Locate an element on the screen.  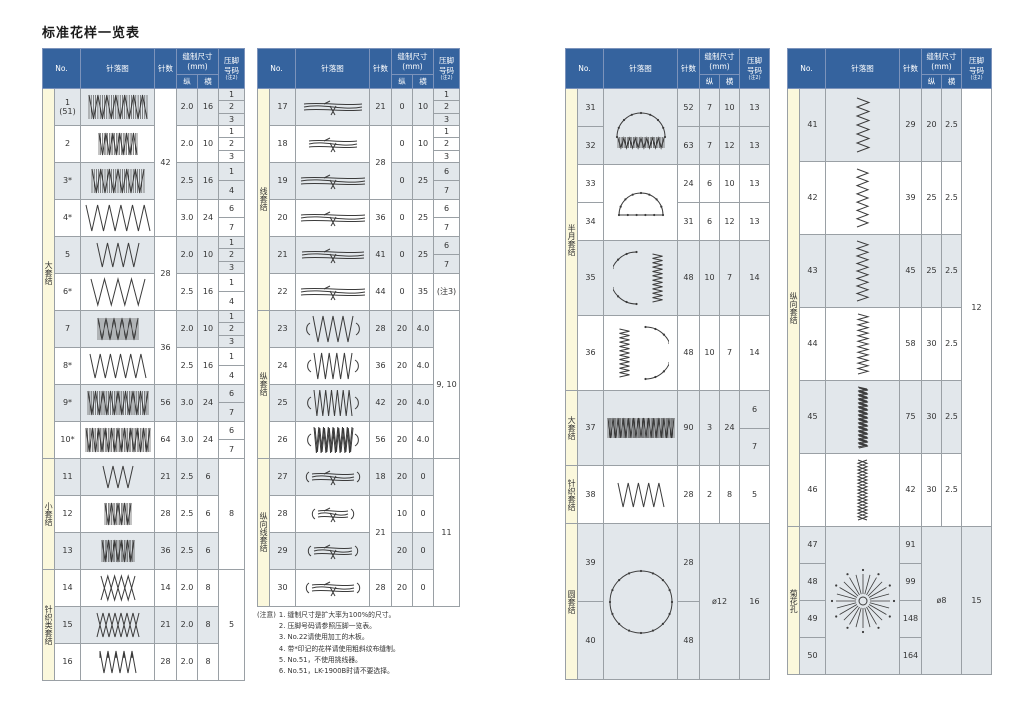
header-diagram: 针落图 is located at coordinates (332, 68).